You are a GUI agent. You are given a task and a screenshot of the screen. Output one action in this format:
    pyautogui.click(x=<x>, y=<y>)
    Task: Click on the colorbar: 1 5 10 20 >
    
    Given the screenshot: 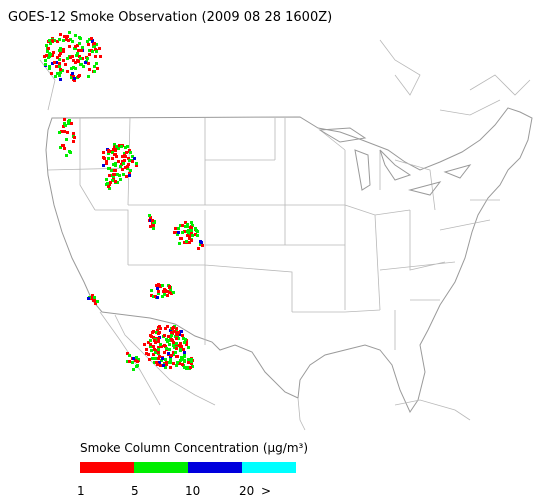 What is the action you would take?
    pyautogui.click(x=186, y=480)
    